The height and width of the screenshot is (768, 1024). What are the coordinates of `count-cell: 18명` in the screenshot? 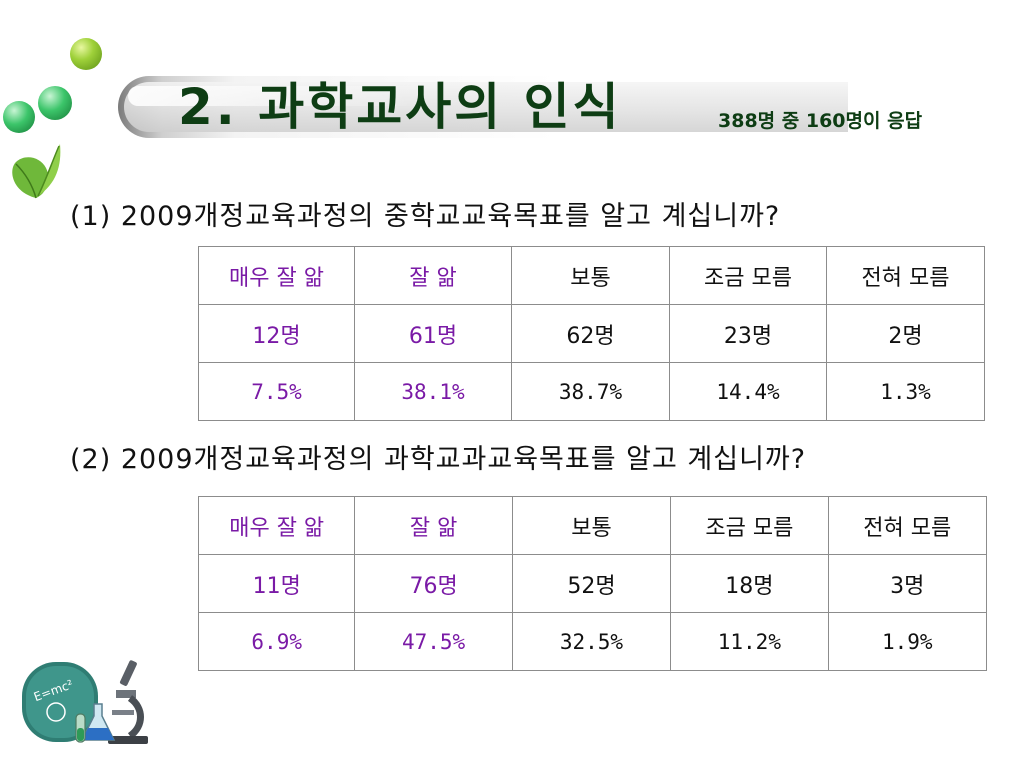 It's located at (749, 583).